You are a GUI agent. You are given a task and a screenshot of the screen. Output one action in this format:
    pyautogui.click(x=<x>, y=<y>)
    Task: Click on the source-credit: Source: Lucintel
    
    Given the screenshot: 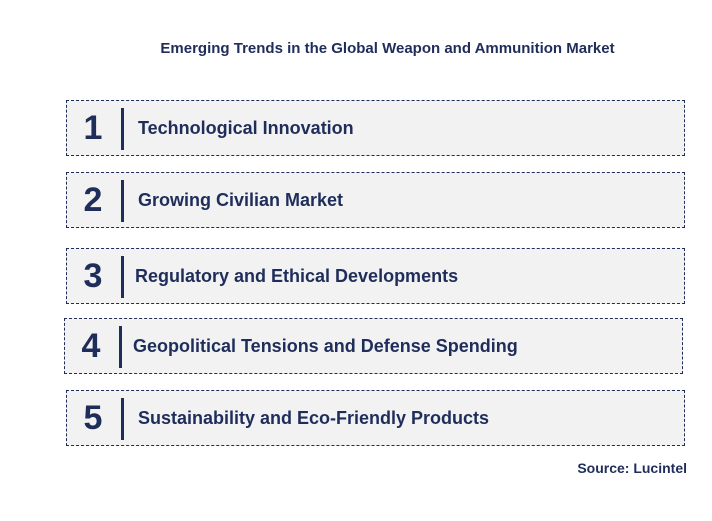 What is the action you would take?
    pyautogui.click(x=632, y=468)
    